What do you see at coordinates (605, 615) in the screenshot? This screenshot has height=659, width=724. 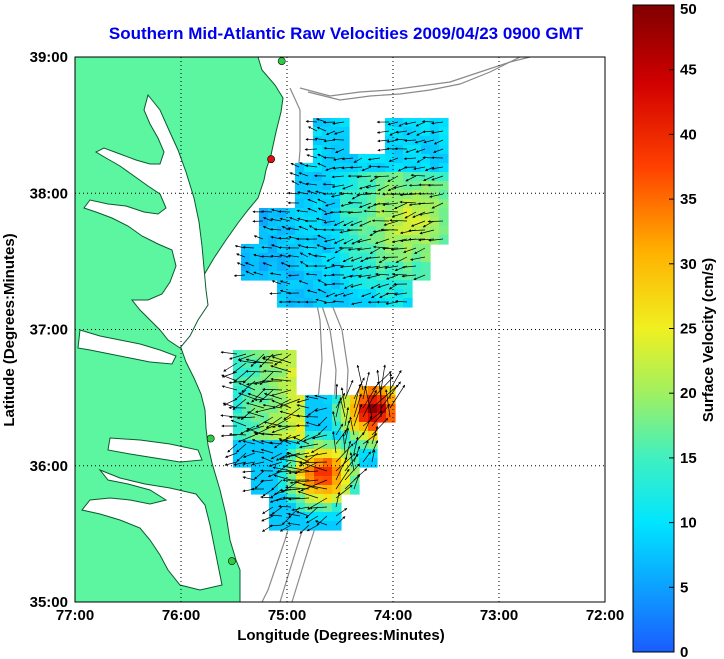 I see `x-tick-label: 72:00` at bounding box center [605, 615].